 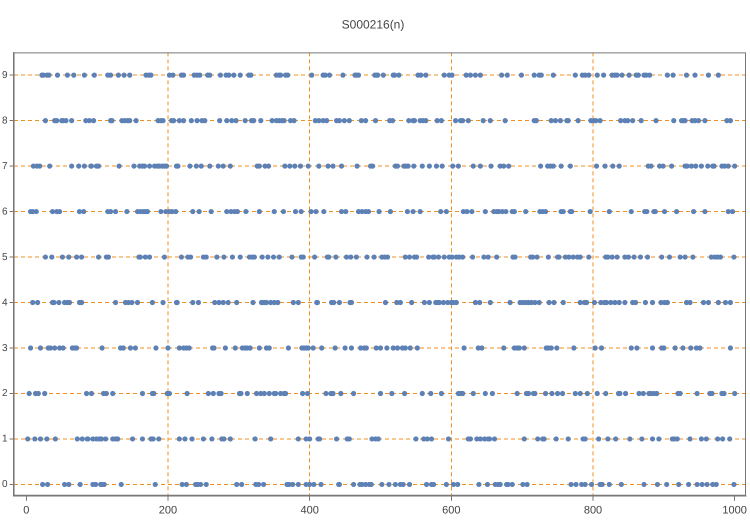 What do you see at coordinates (5, 348) in the screenshot?
I see `y-tick-label: 3` at bounding box center [5, 348].